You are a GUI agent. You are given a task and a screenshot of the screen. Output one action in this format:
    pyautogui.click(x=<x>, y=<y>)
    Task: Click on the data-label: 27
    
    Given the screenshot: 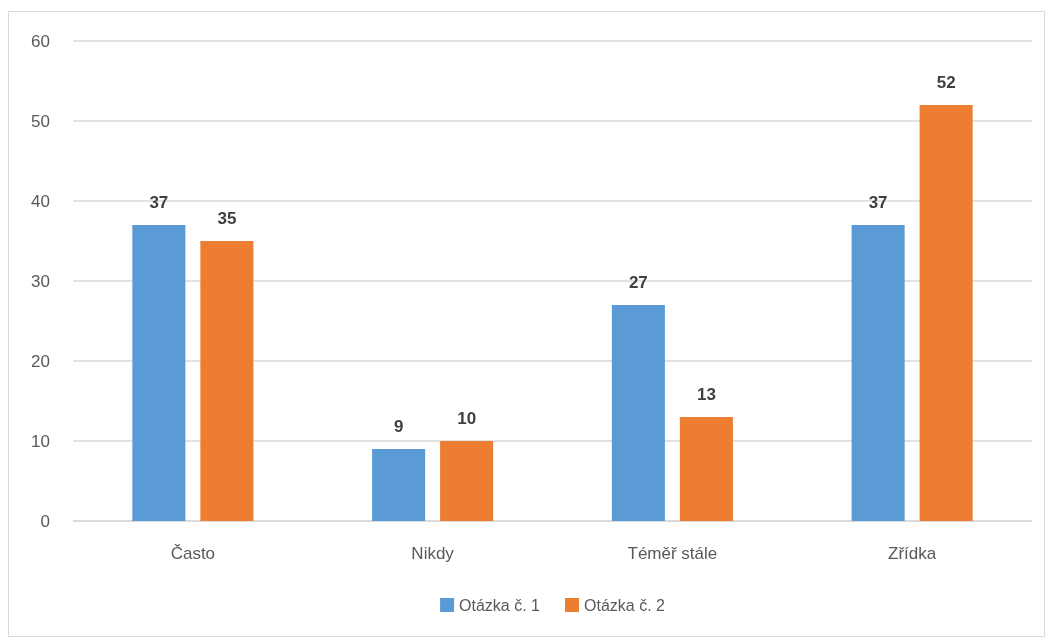 What is the action you would take?
    pyautogui.click(x=638, y=282)
    